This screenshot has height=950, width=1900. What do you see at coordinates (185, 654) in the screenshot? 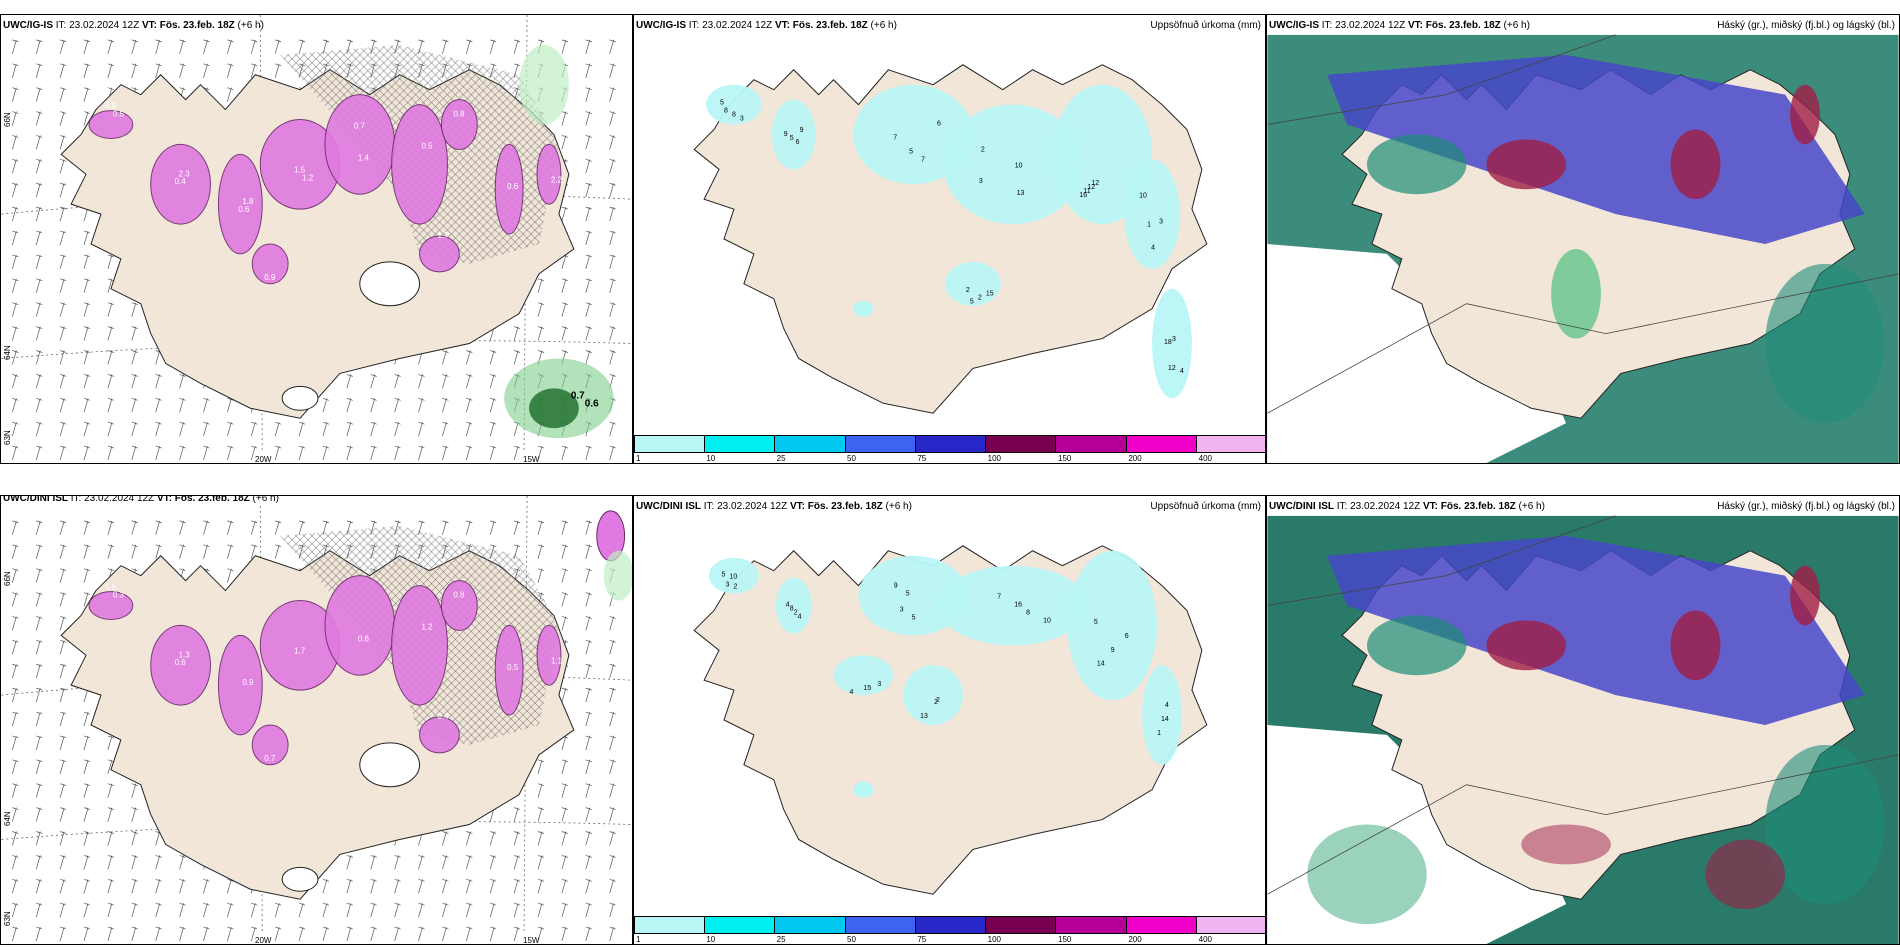
I see `svg-text: 1.3` at bounding box center [185, 654].